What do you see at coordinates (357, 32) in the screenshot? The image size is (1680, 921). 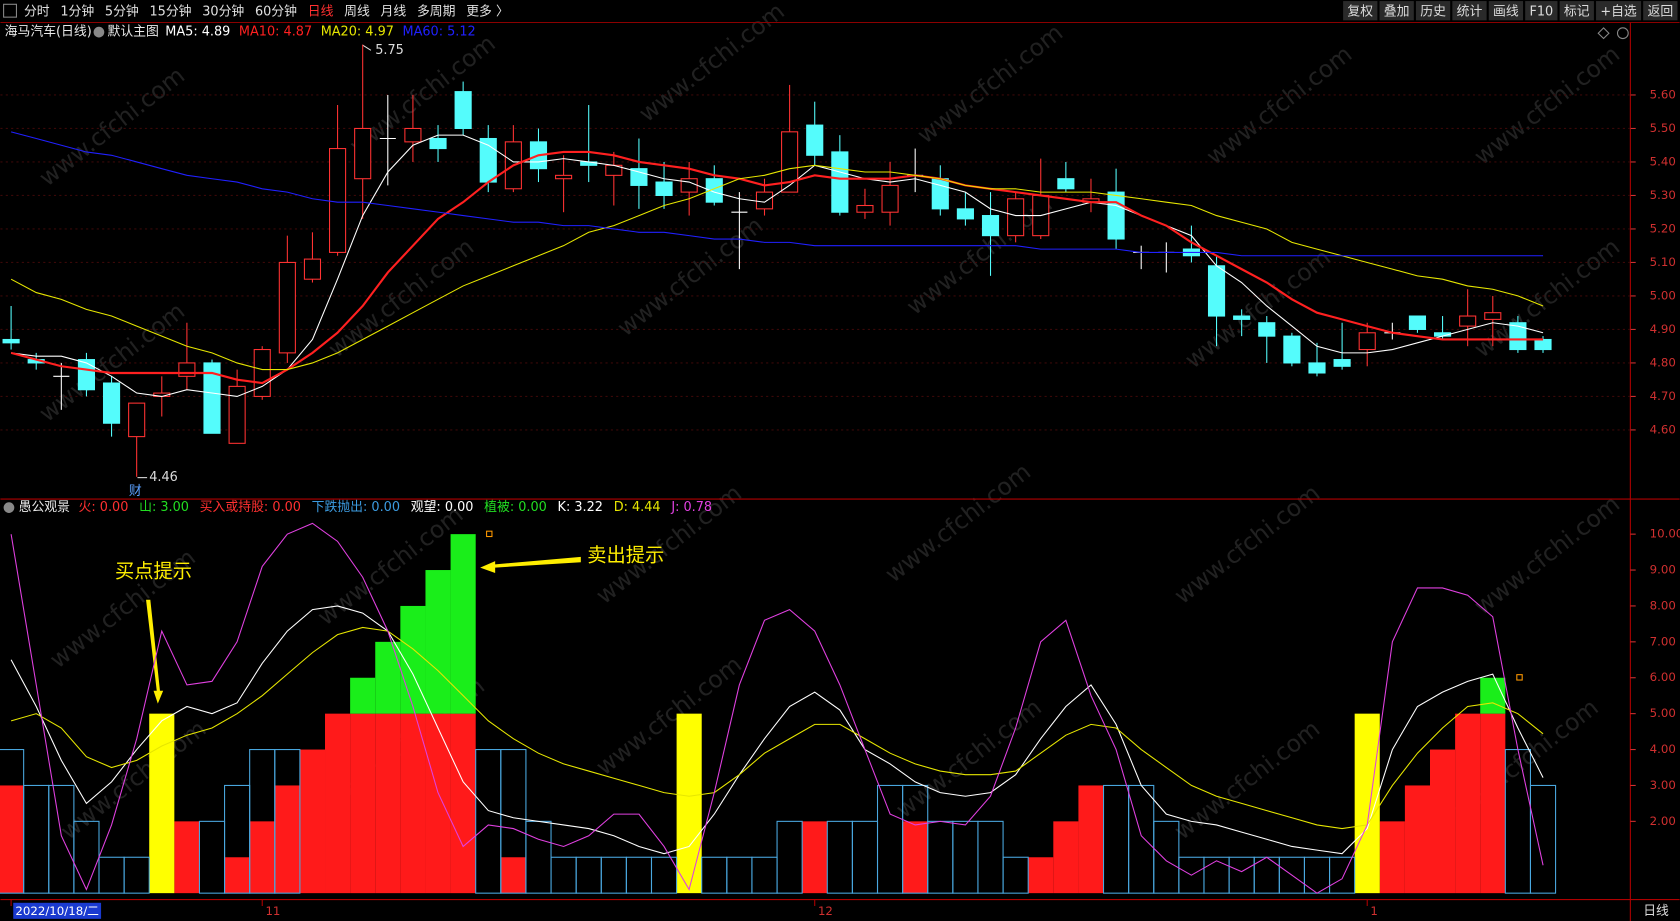 I see `ma-legend: MA20: 4.97` at bounding box center [357, 32].